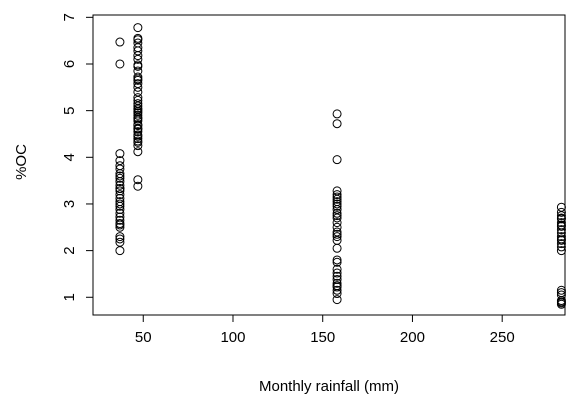 This screenshot has height=399, width=570. Describe the element at coordinates (21, 162) in the screenshot. I see `y-axis-title: %OC` at that location.